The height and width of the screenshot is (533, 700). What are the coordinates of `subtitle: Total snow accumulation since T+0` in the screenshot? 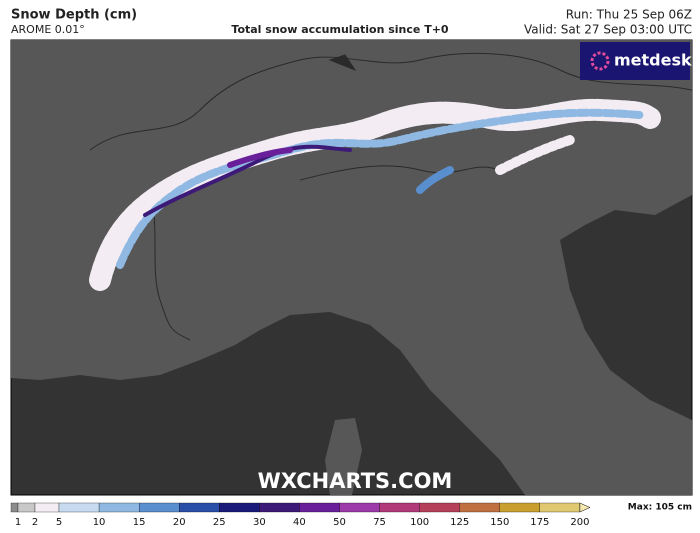 It's located at (340, 29).